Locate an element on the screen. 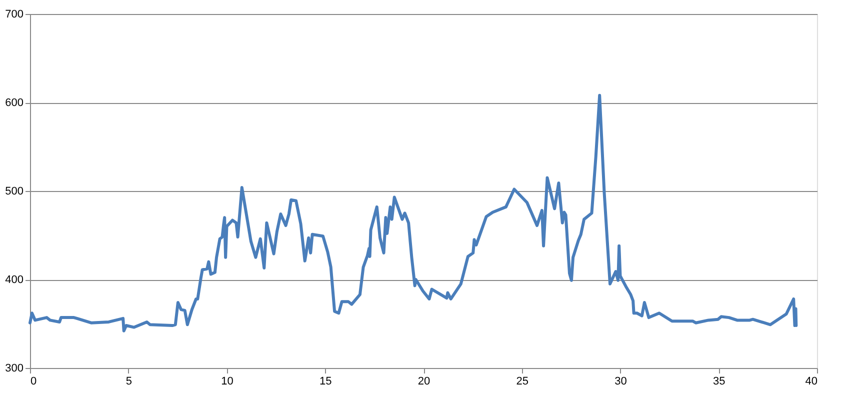 Image resolution: width=868 pixels, height=418 pixels. y-tick-label: 500 is located at coordinates (14, 192).